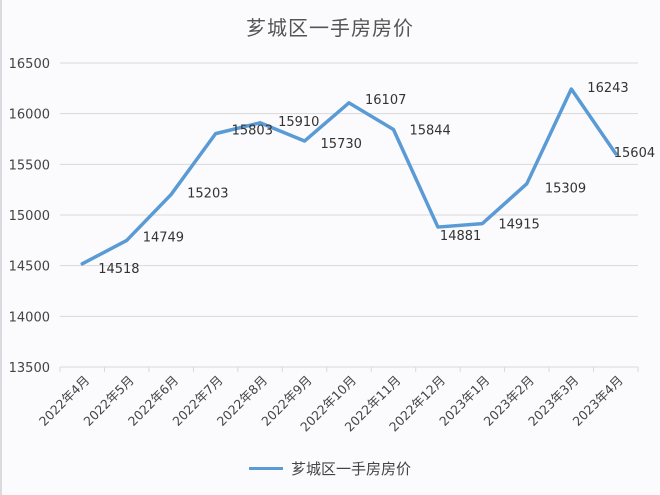 This screenshot has width=660, height=495. I want to click on data-label: 14881, so click(460, 236).